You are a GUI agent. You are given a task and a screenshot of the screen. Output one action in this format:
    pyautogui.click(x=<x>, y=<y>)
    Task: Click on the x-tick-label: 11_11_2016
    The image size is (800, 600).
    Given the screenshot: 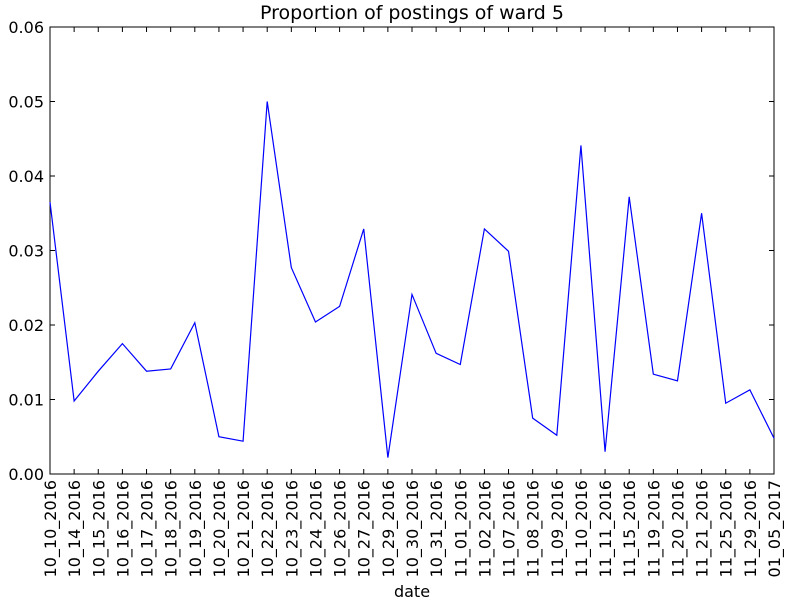 What is the action you would take?
    pyautogui.click(x=606, y=528)
    